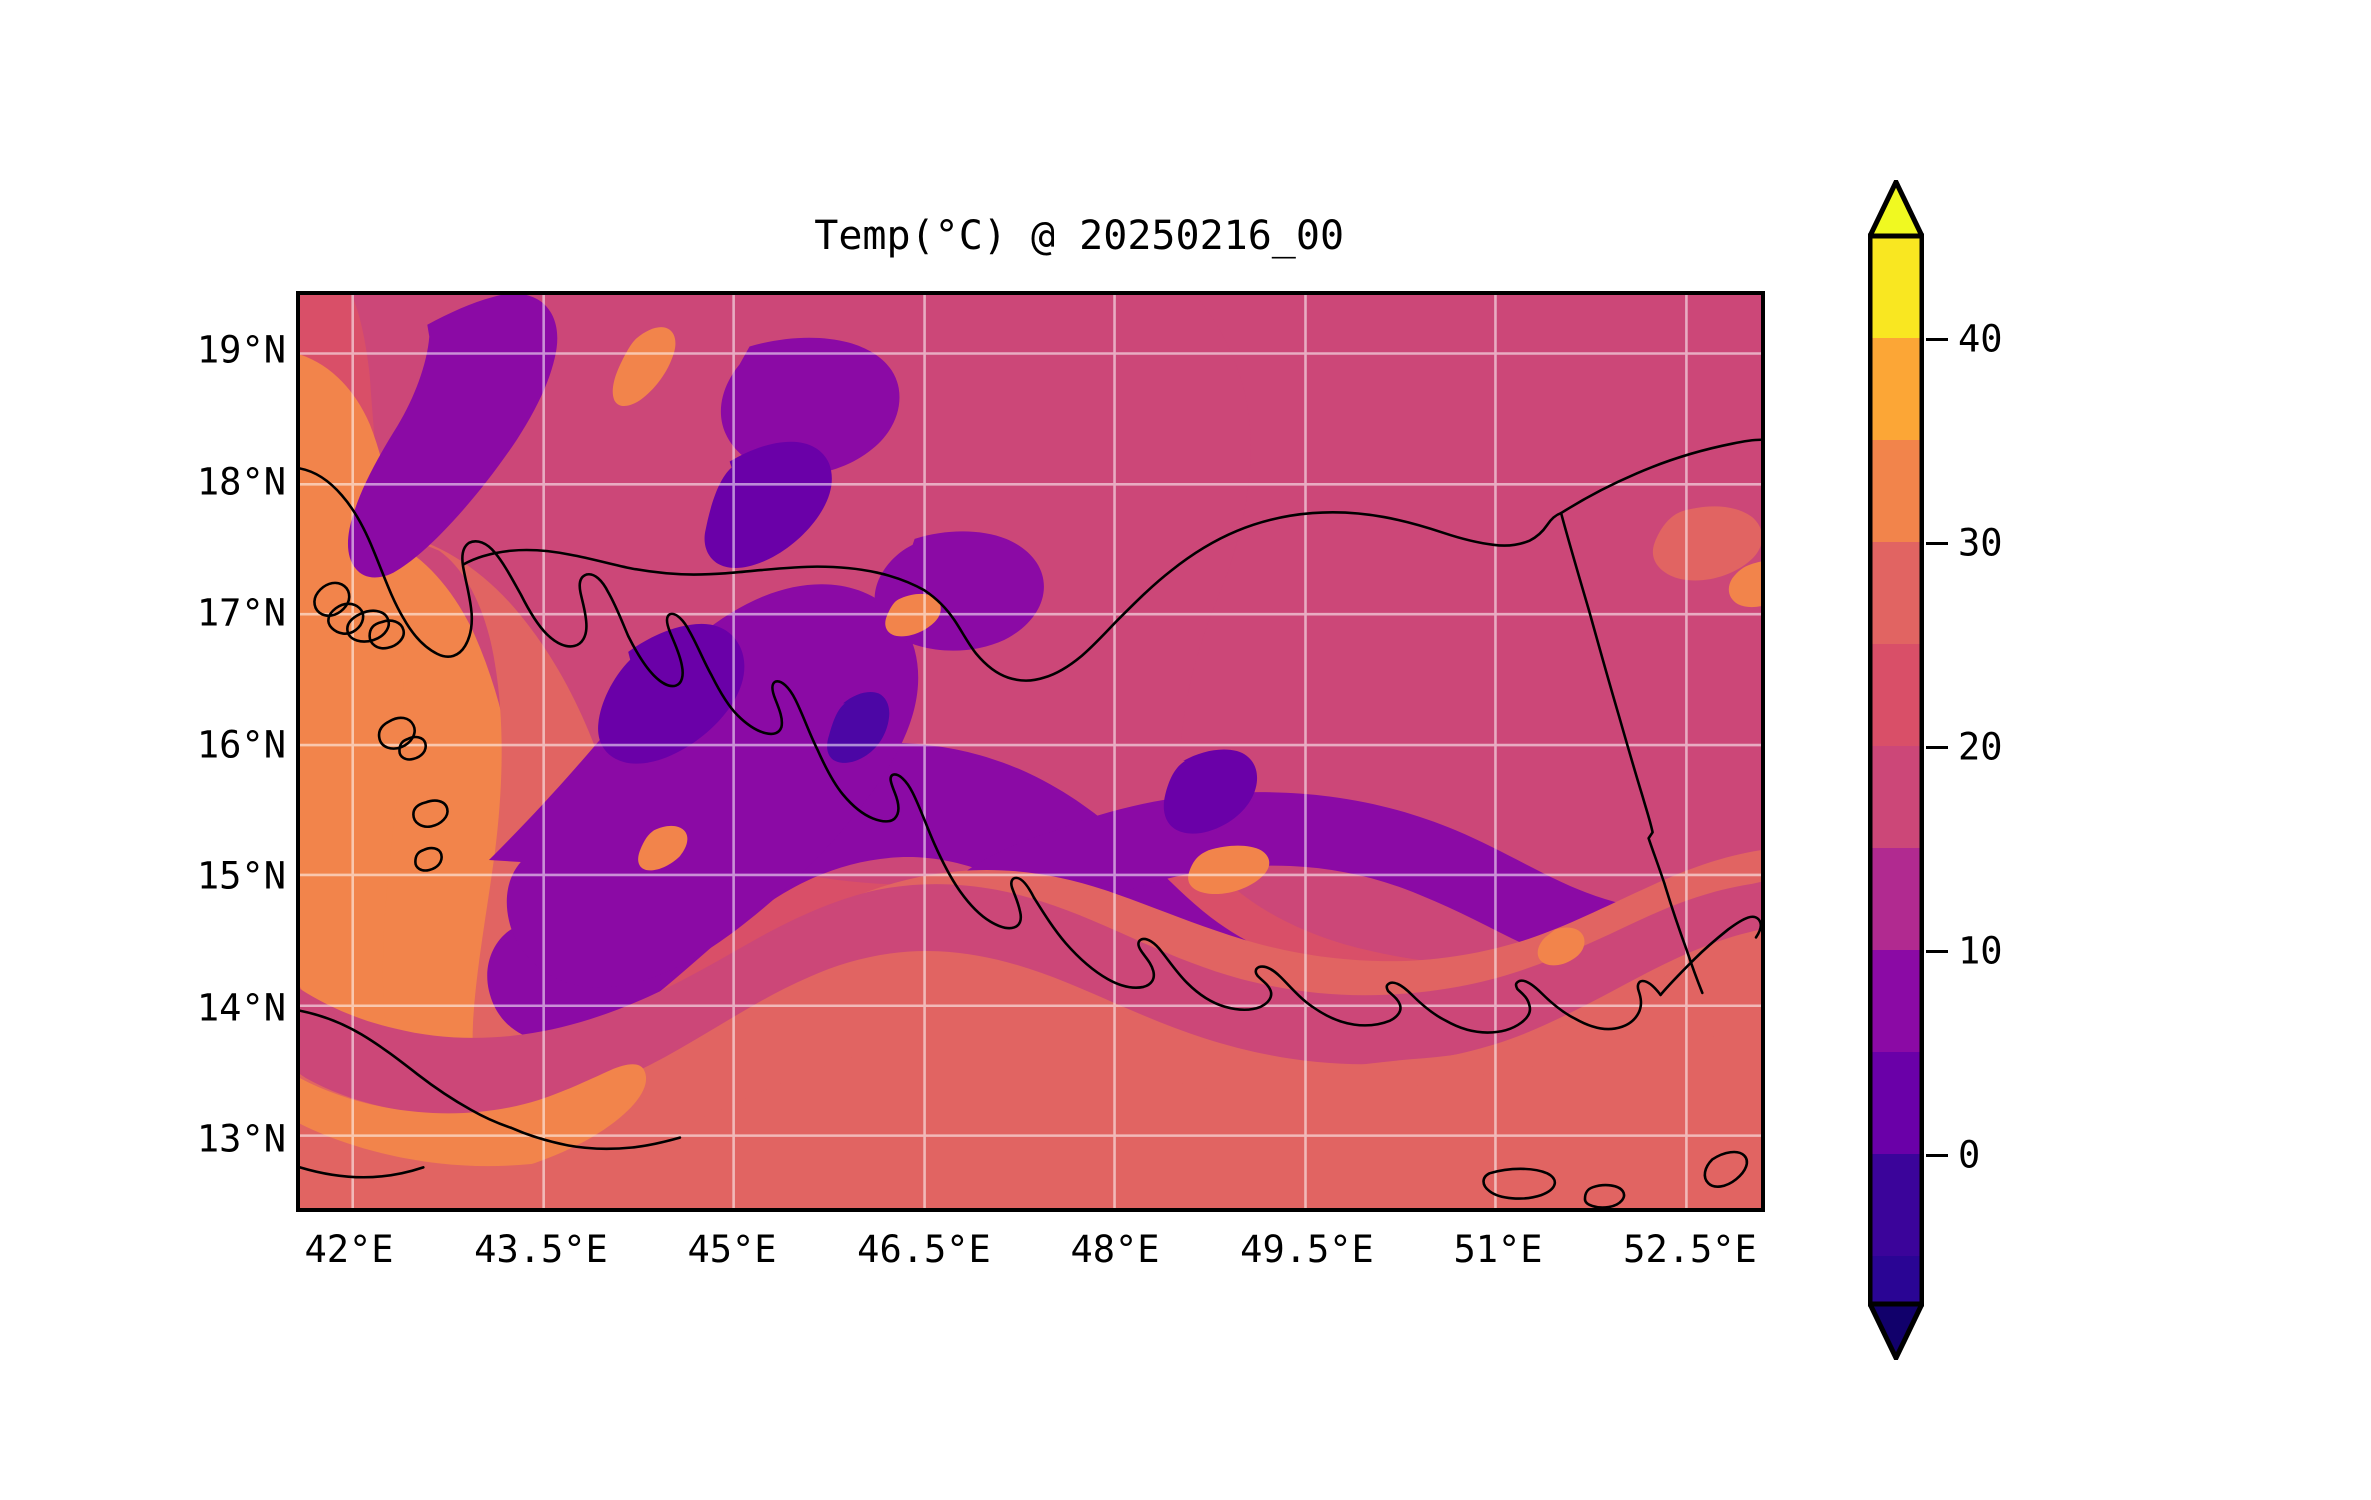  Describe the element at coordinates (1896, 1280) in the screenshot. I see `colorbar-band-neg10-neg5` at that location.